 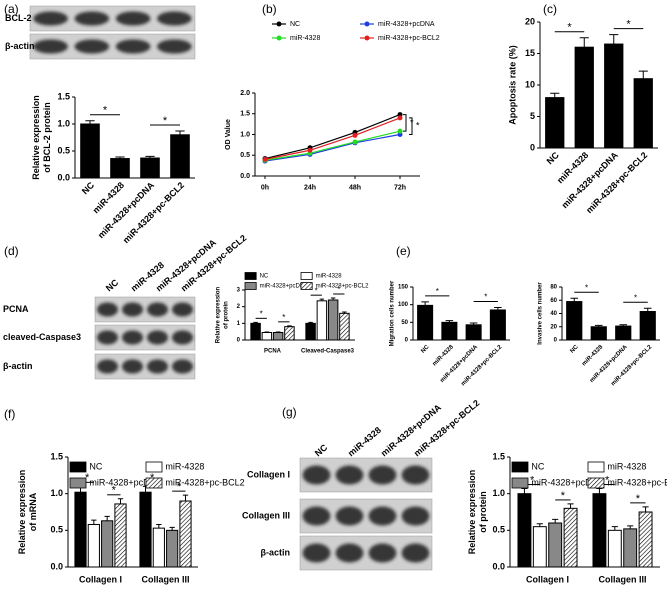 What do you see at coordinates (204, 482) in the screenshot?
I see `legend-label: miR-4328+pc-BCL2` at bounding box center [204, 482].